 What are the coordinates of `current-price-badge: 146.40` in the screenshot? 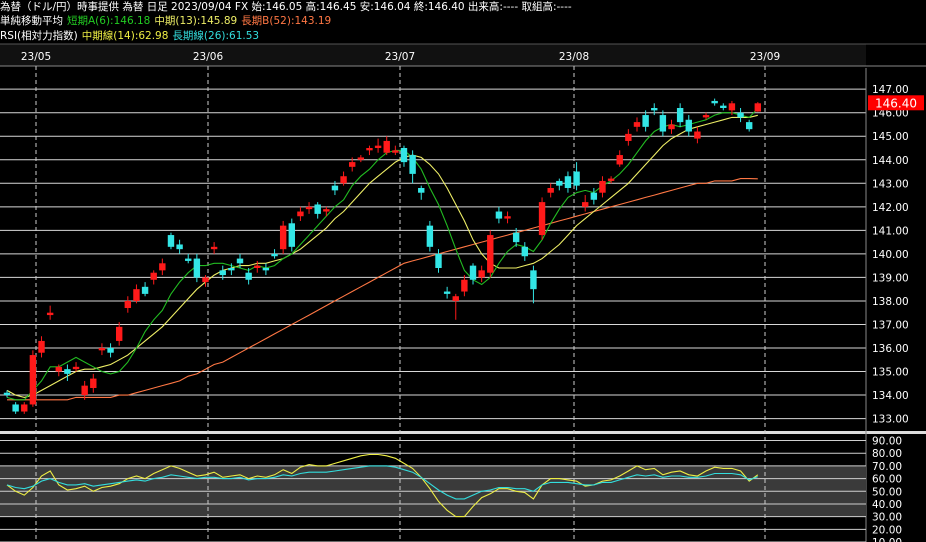 It's located at (896, 103).